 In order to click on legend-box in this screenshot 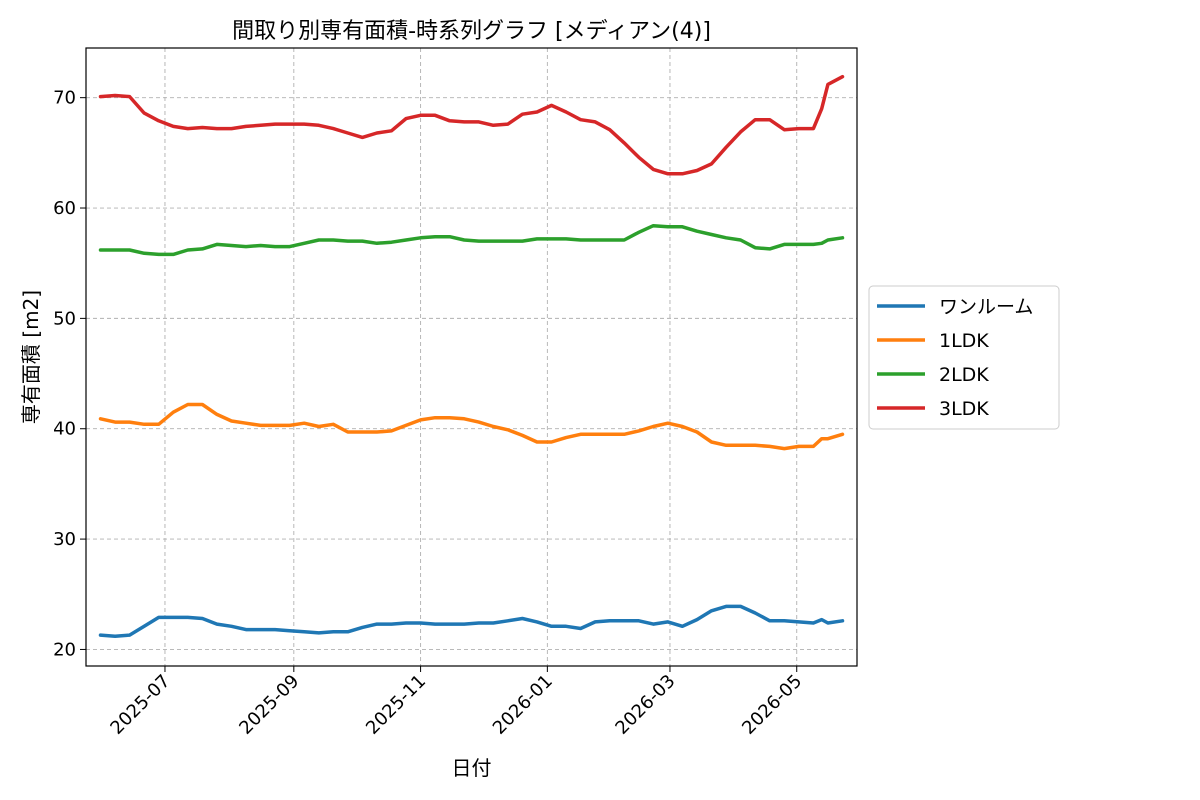, I will do `click(964, 357)`.